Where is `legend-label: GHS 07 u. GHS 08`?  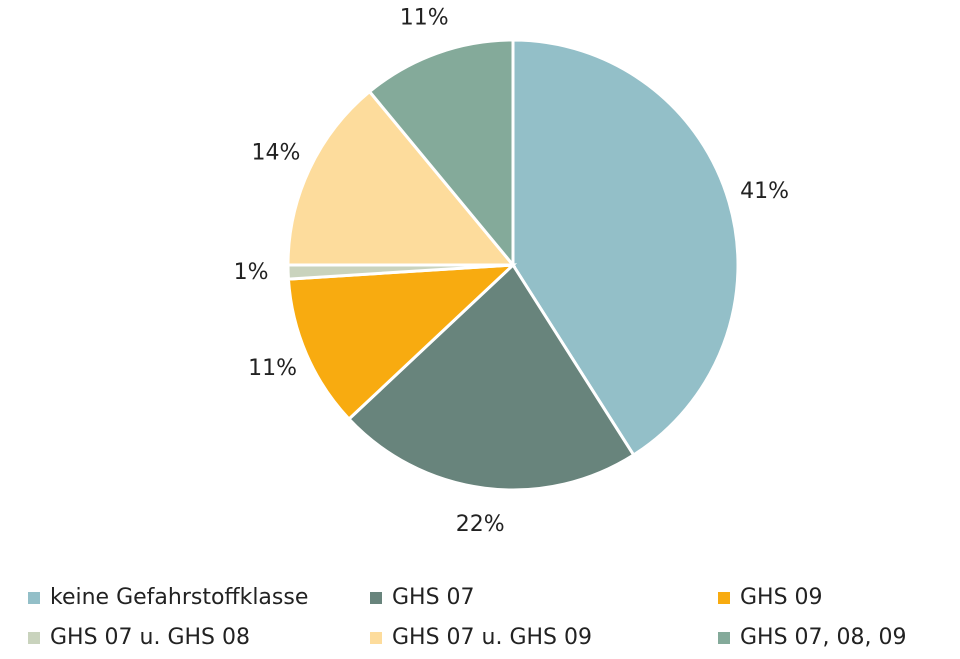 legend-label: GHS 07 u. GHS 08 is located at coordinates (150, 637).